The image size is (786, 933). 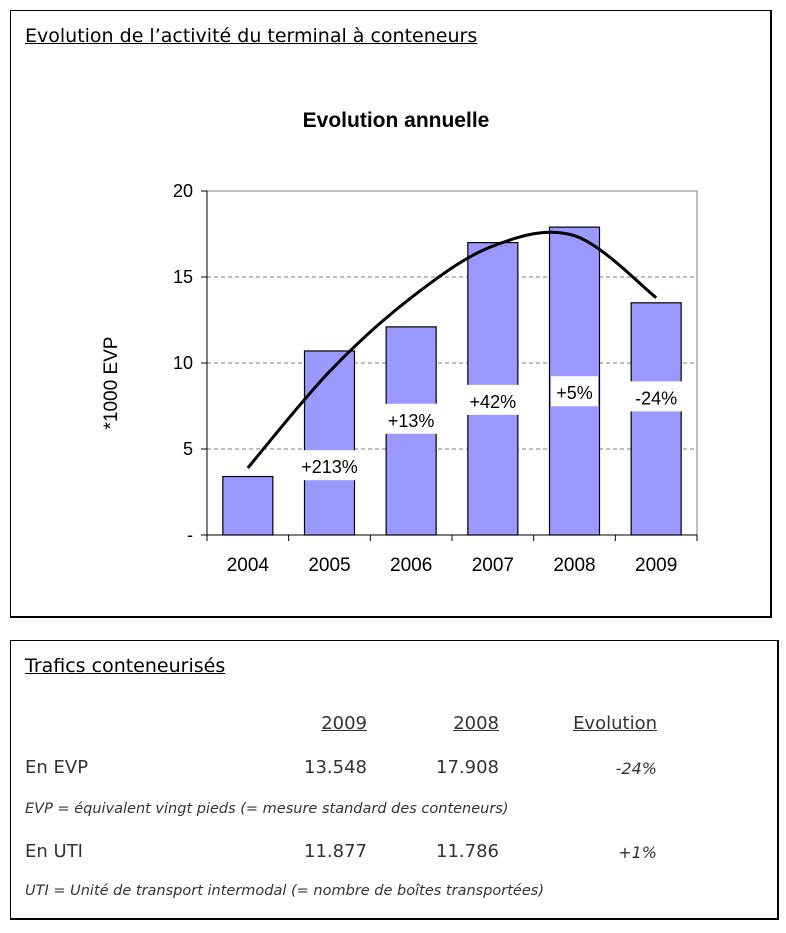 What do you see at coordinates (467, 767) in the screenshot?
I see `value-evp-2008: 17.908` at bounding box center [467, 767].